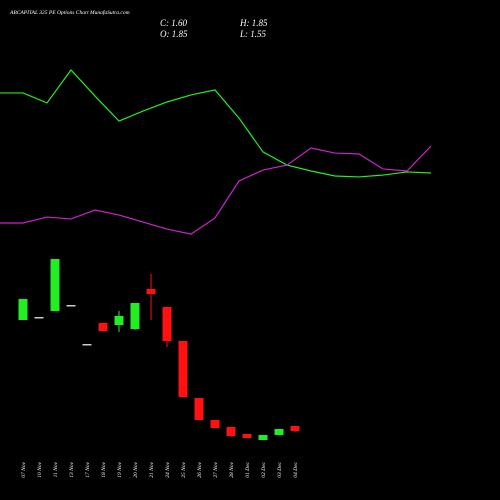 The height and width of the screenshot is (500, 500). Describe the element at coordinates (200, 469) in the screenshot. I see `x-tick-label: 26 Nov` at that location.